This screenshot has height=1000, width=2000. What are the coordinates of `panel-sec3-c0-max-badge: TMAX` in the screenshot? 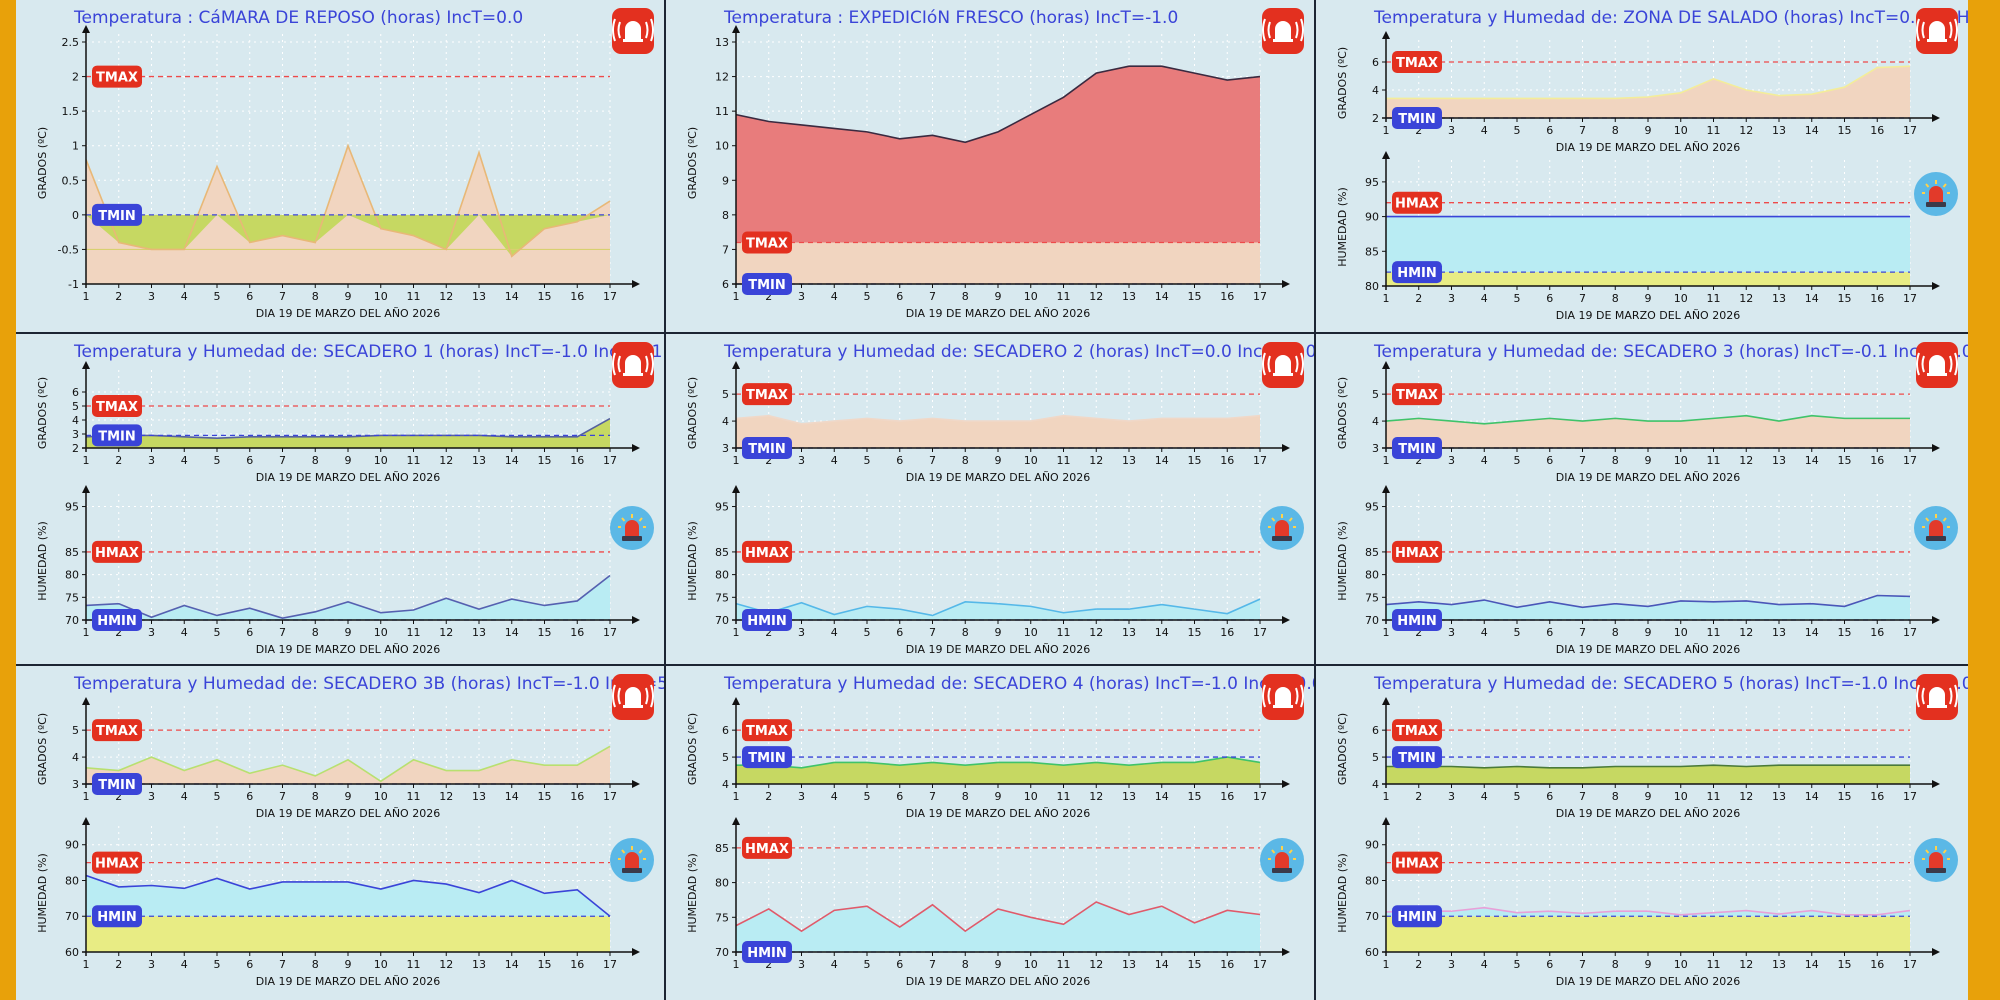 It's located at (1417, 394).